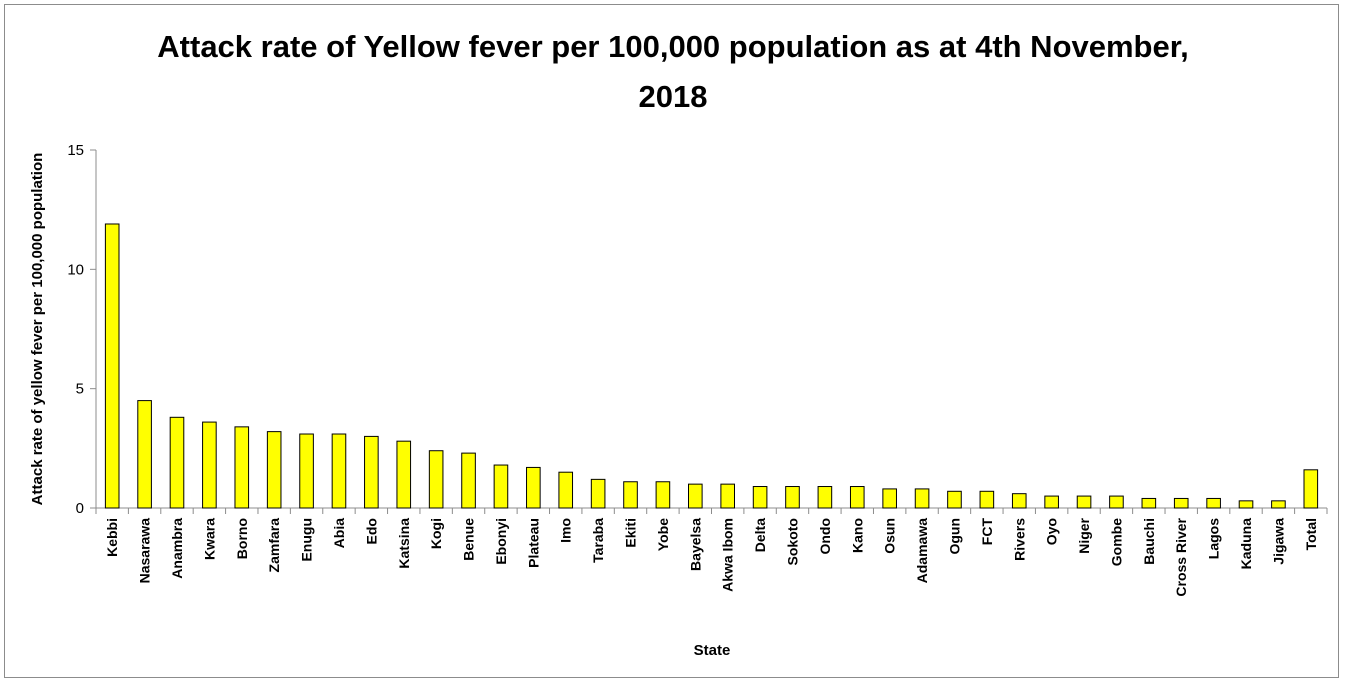  I want to click on bar-kogi, so click(436, 479).